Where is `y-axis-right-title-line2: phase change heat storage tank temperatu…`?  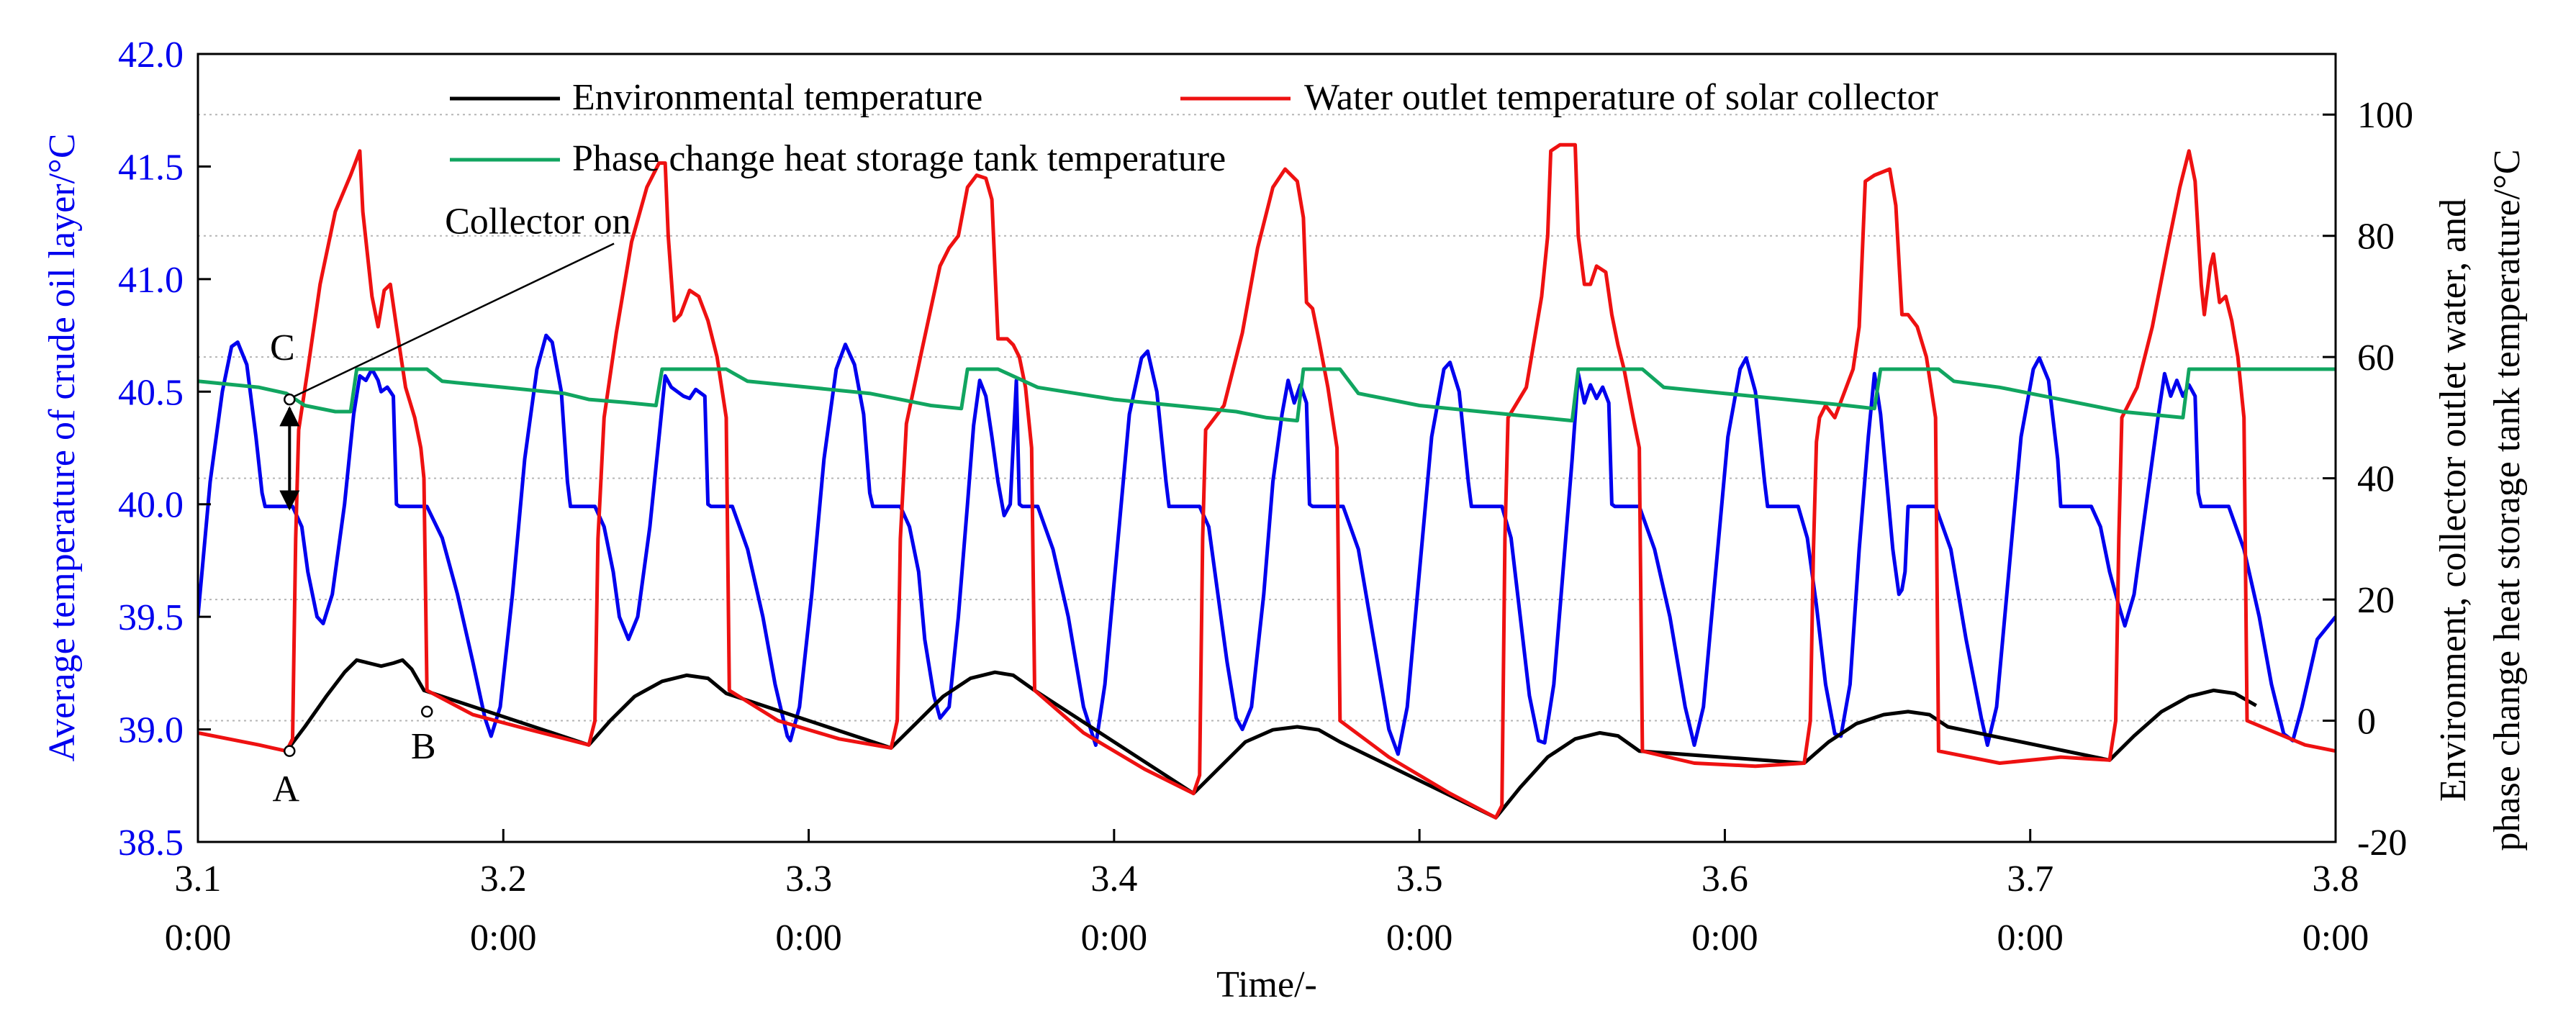
y-axis-right-title-line2: phase change heat storage tank temperatu… is located at coordinates (2508, 500).